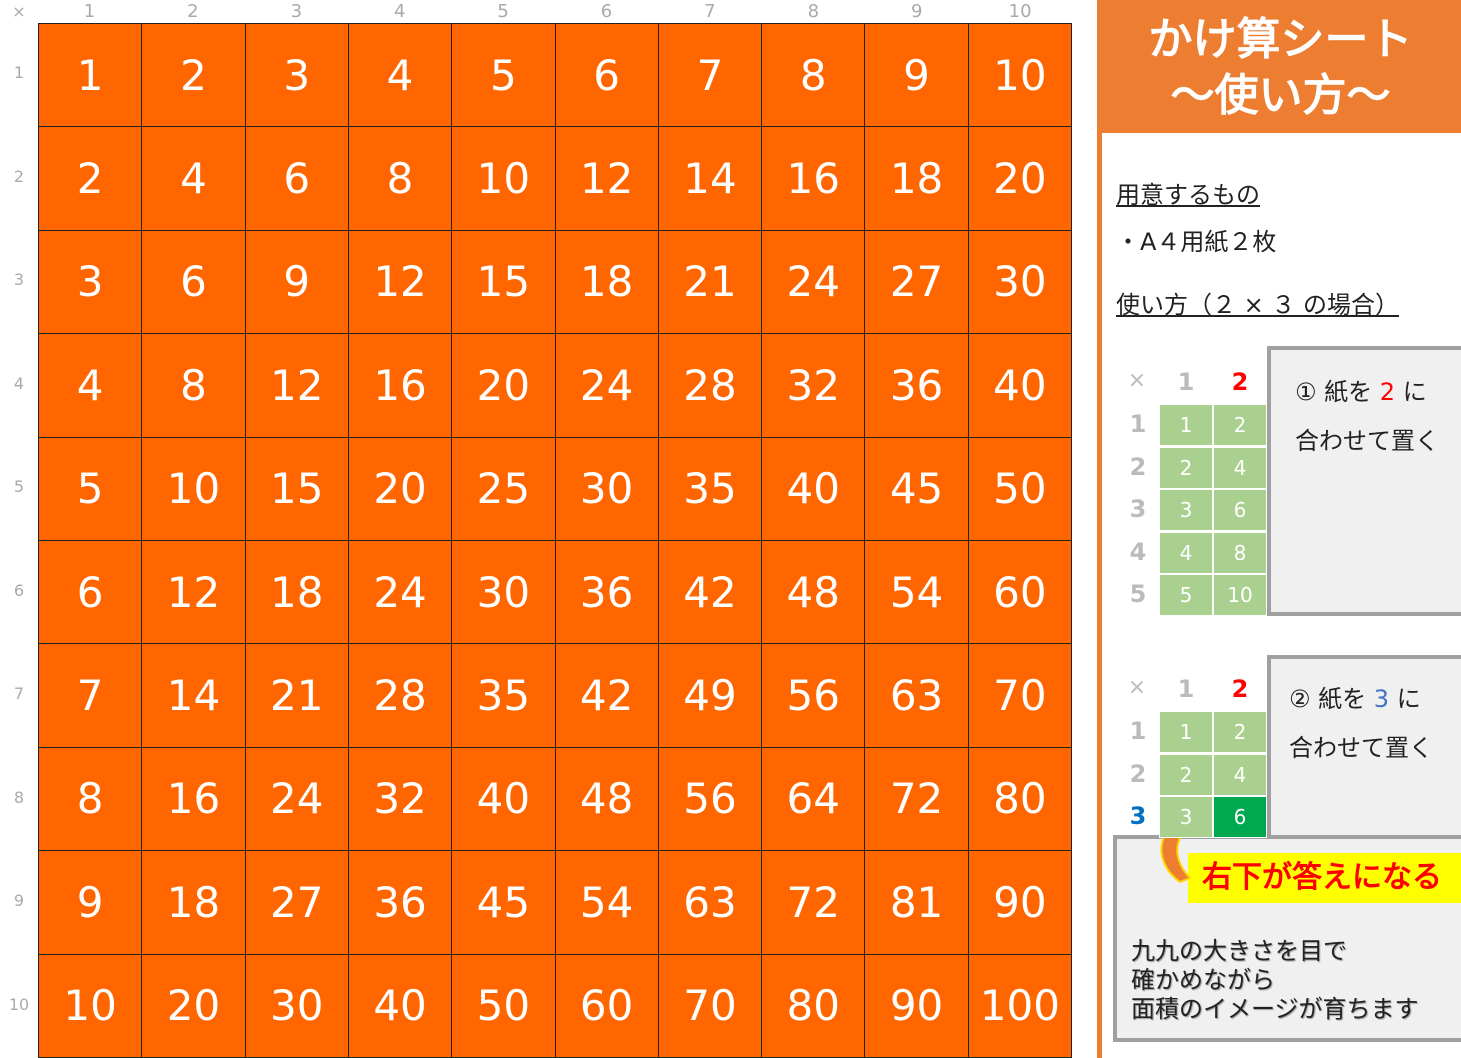 The image size is (1461, 1058). I want to click on example-cell: 1, so click(1186, 732).